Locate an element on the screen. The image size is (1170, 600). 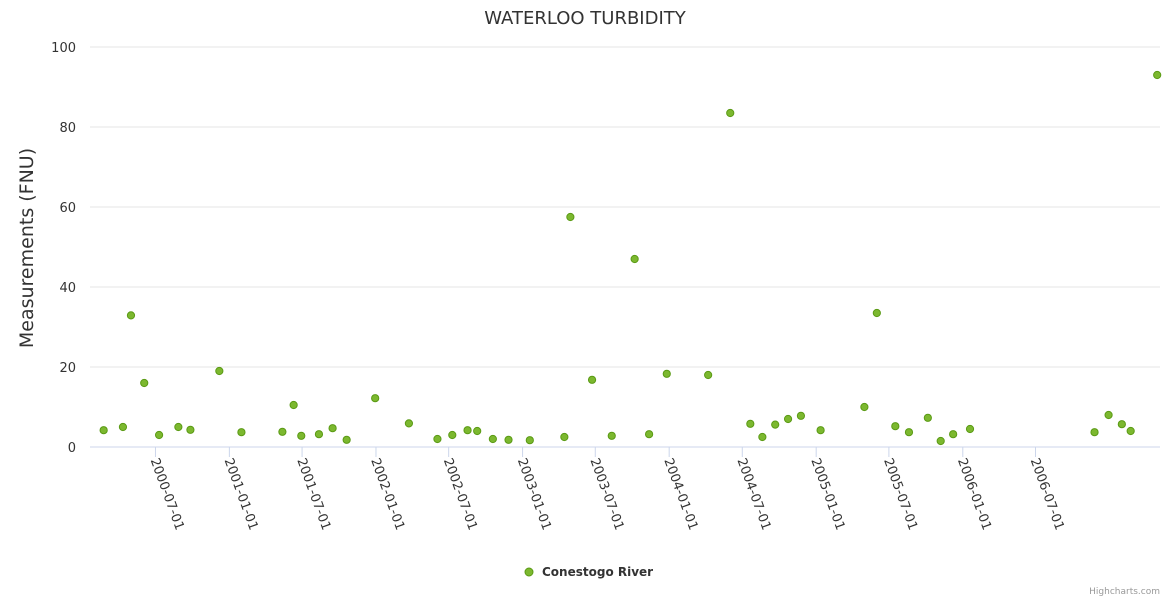
y-axis-ticks: 0 20 40 60 80 100 is located at coordinates (63, 248).